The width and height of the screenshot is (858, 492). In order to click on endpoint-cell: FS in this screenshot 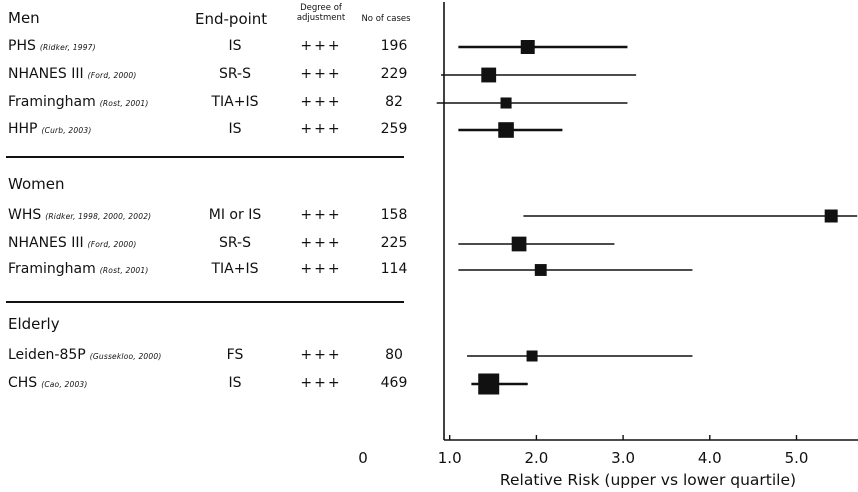, I will do `click(235, 355)`.